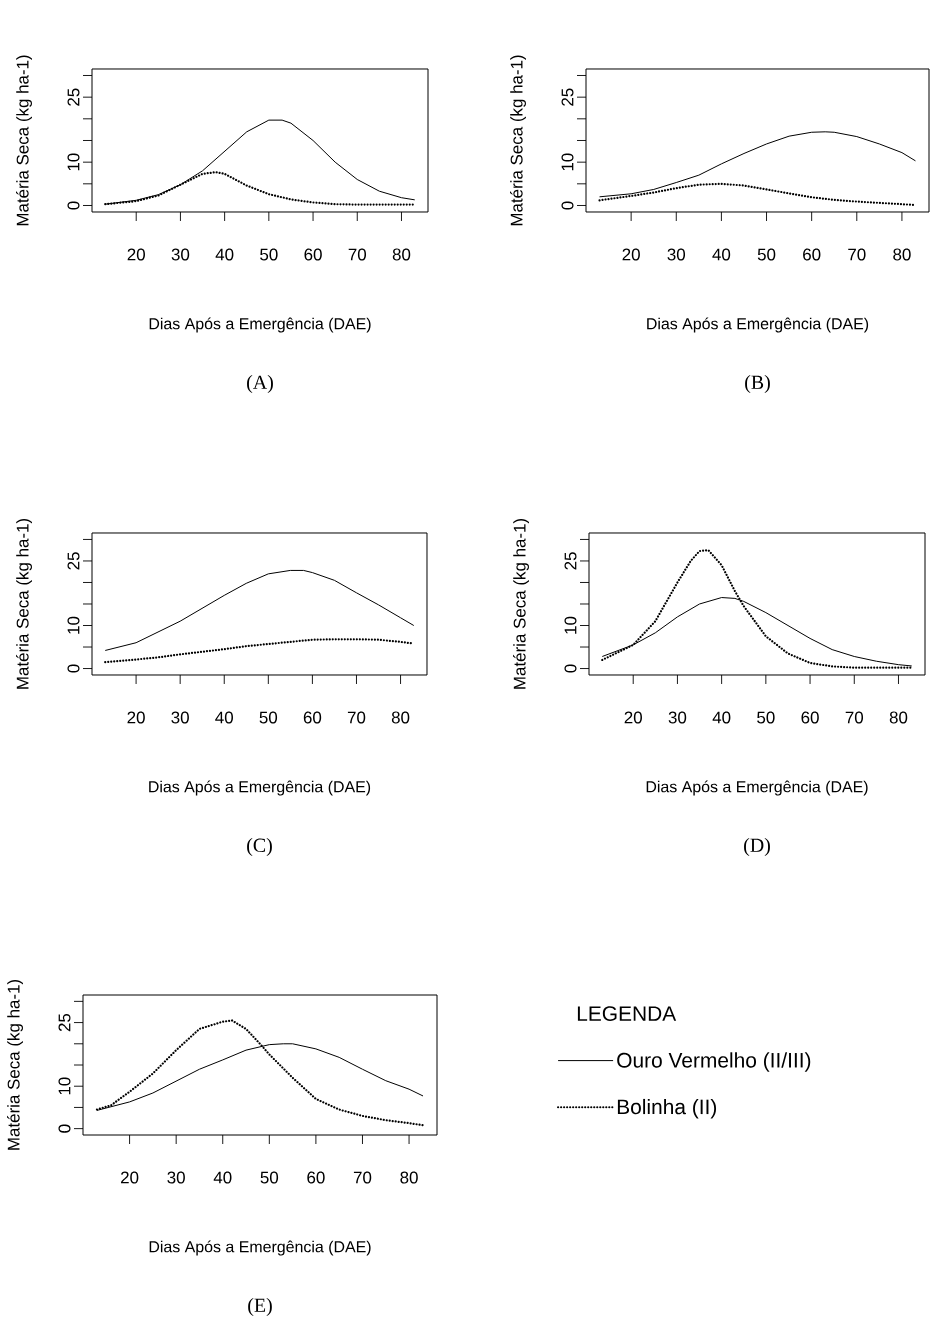 This screenshot has height=1330, width=938. What do you see at coordinates (627, 1013) in the screenshot?
I see `legend-title: LEGENDA` at bounding box center [627, 1013].